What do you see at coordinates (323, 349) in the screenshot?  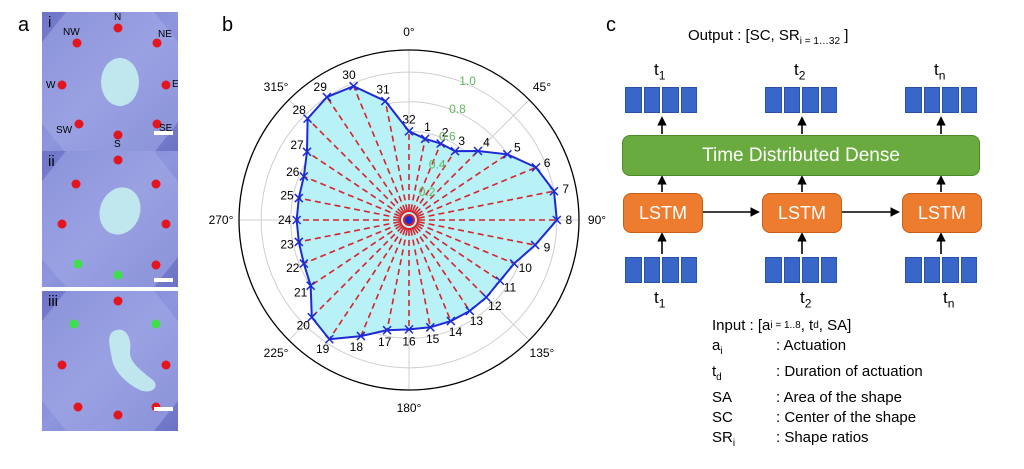 I see `point-label: 19` at bounding box center [323, 349].